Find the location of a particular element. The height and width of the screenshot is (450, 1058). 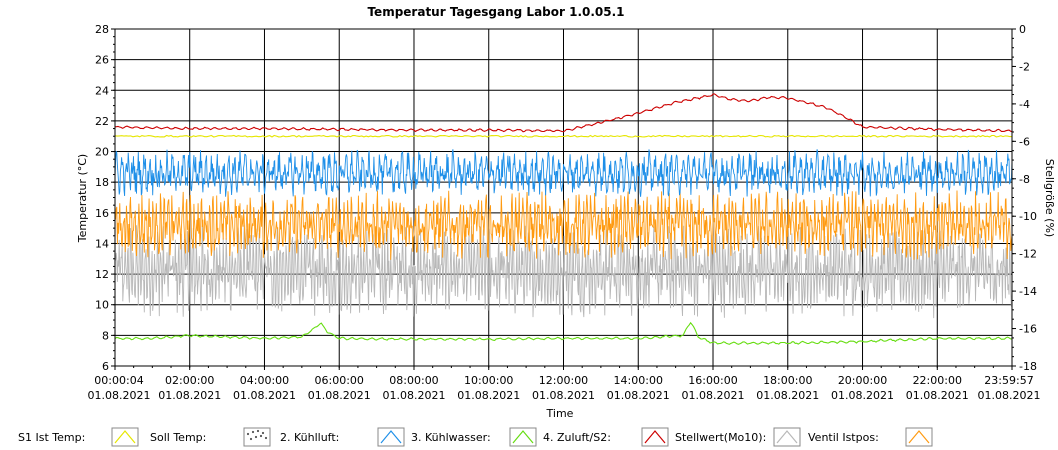

y-tick-label: 8 is located at coordinates (105, 335).